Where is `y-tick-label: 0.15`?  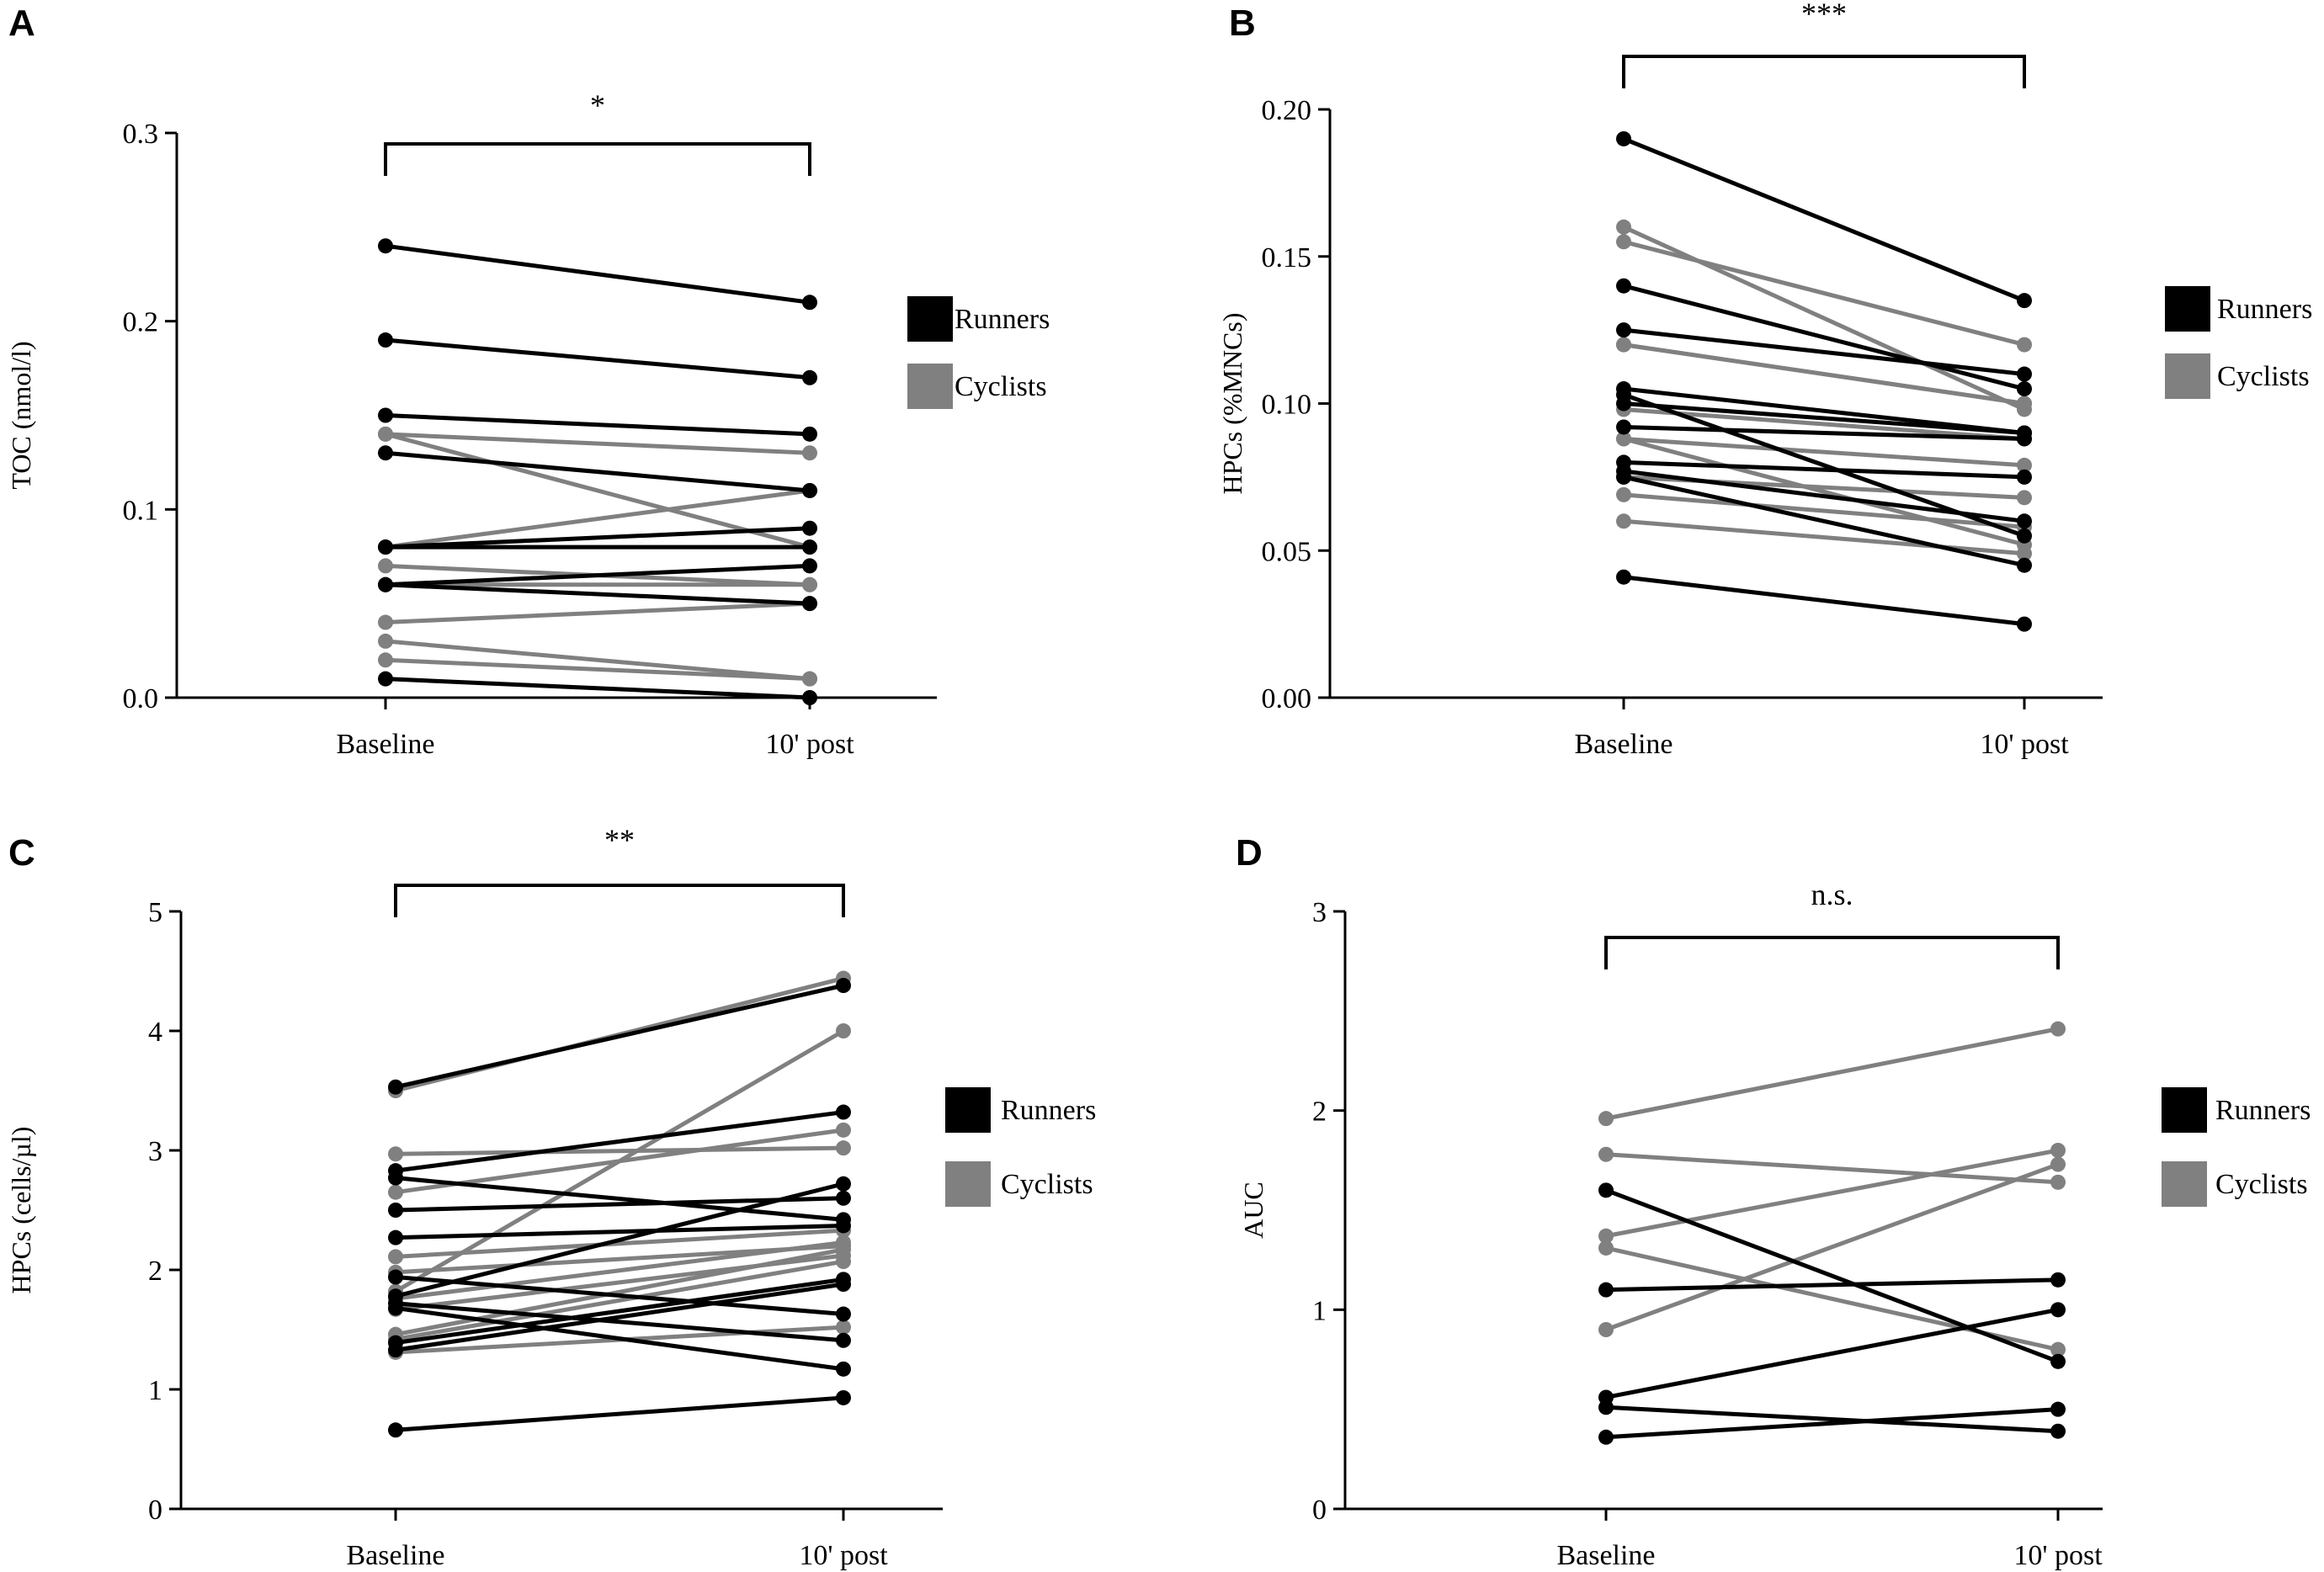 y-tick-label: 0.15 is located at coordinates (1287, 258).